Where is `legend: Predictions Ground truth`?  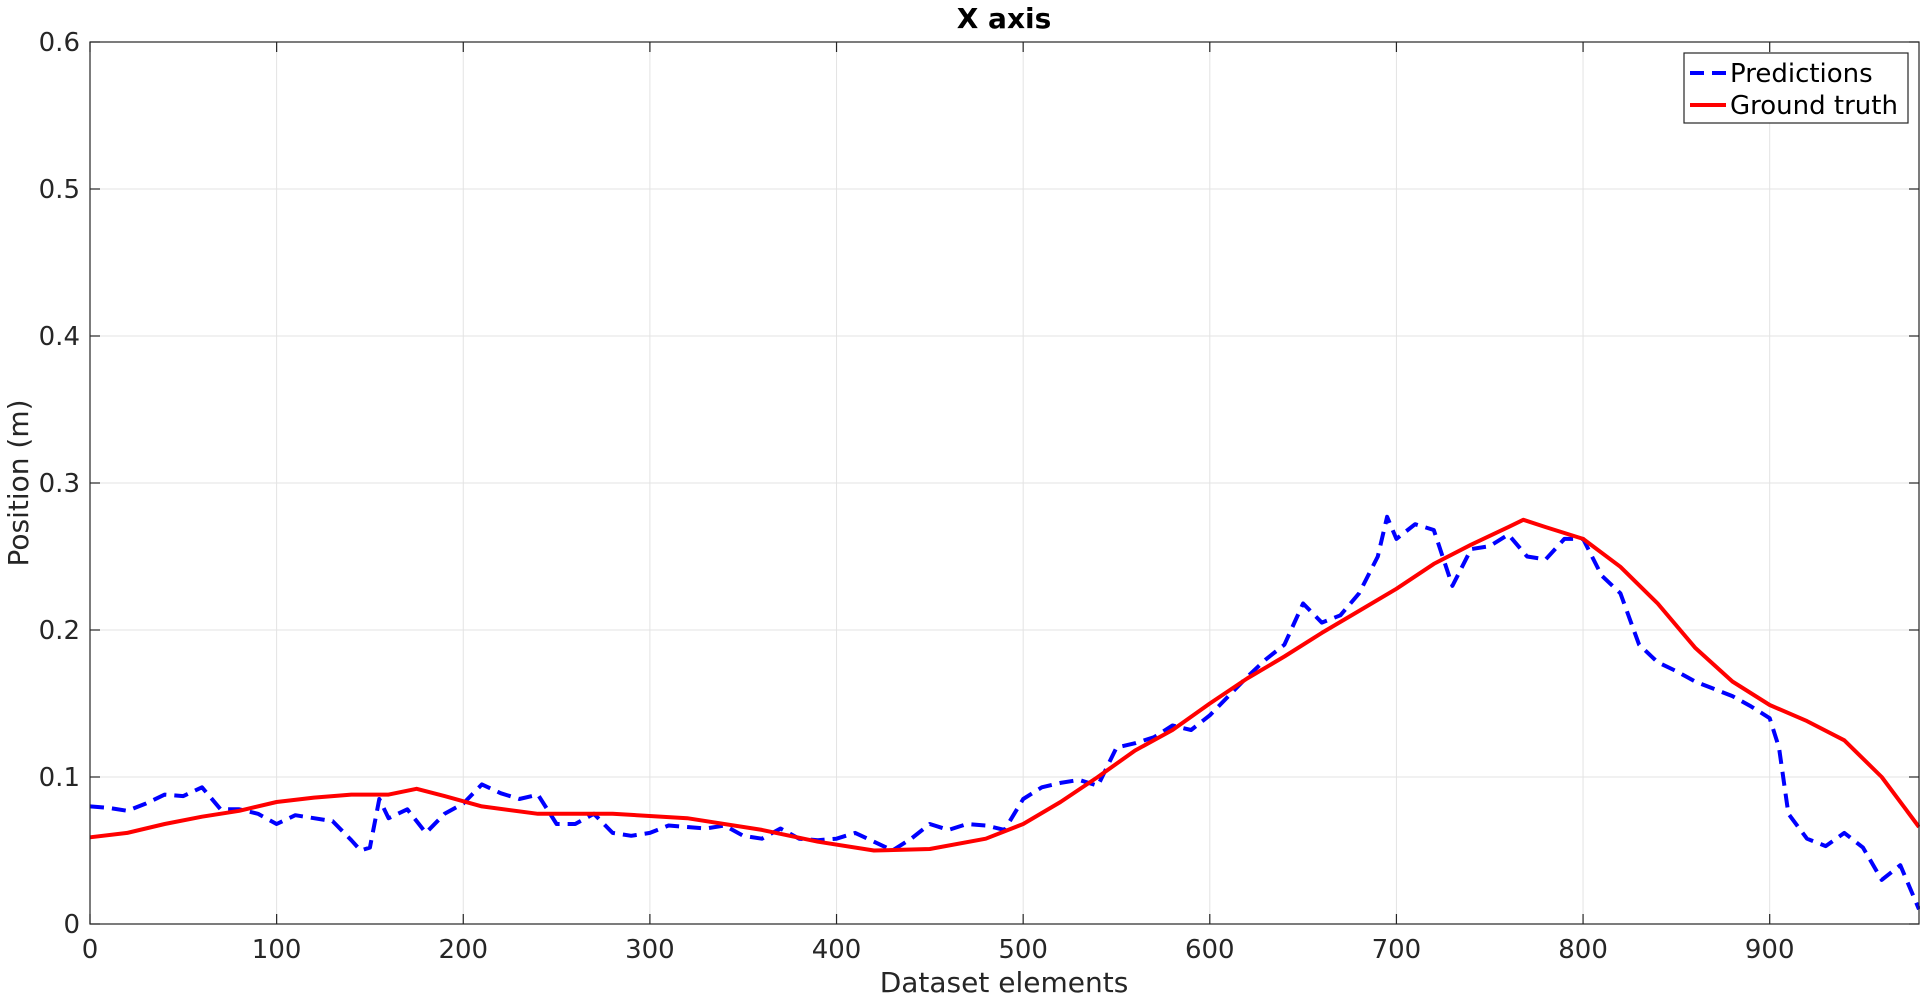
legend: Predictions Ground truth is located at coordinates (1796, 88).